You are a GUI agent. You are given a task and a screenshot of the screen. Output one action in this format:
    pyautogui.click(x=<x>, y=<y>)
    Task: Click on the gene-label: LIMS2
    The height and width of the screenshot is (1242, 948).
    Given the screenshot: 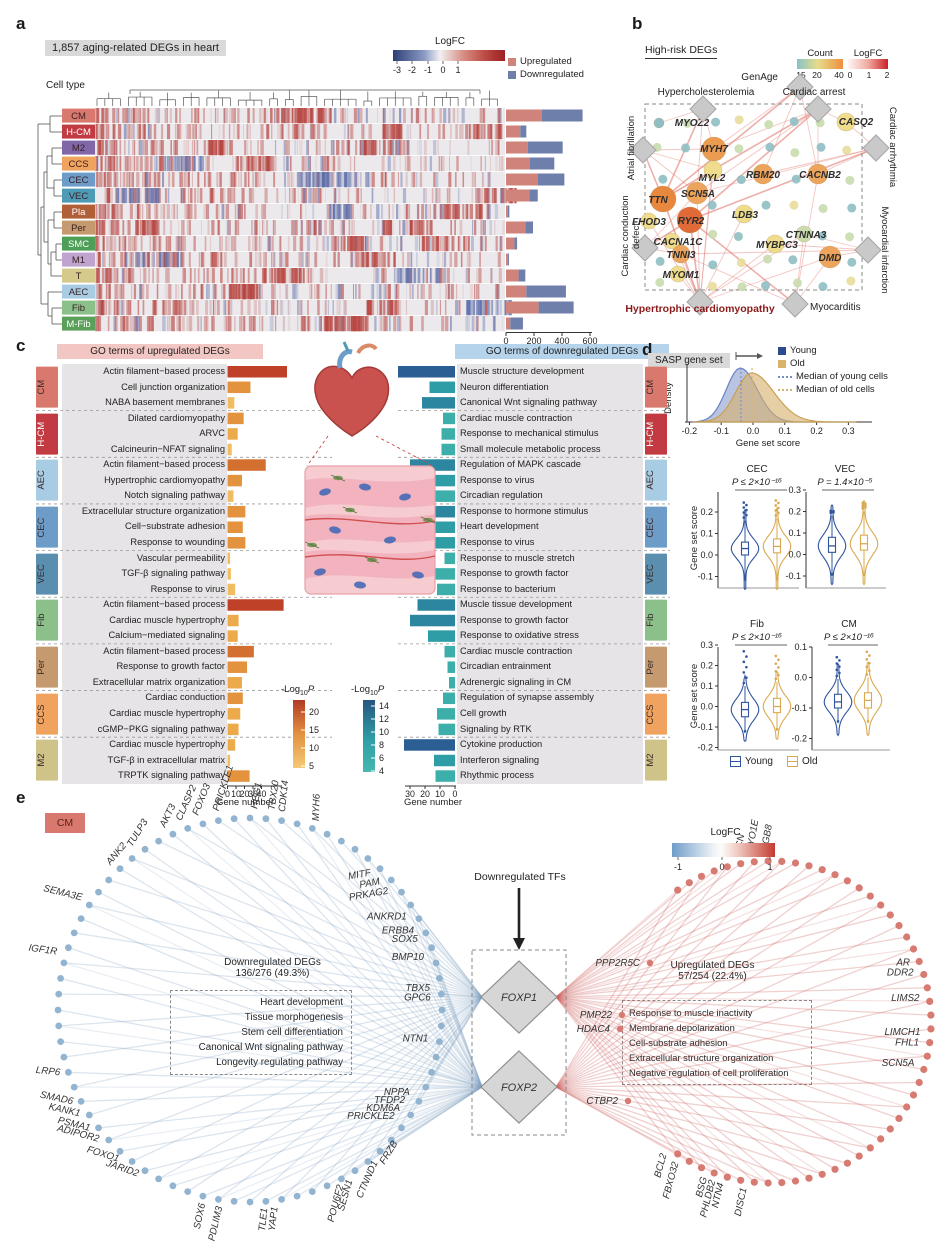 What is the action you would take?
    pyautogui.click(x=905, y=998)
    